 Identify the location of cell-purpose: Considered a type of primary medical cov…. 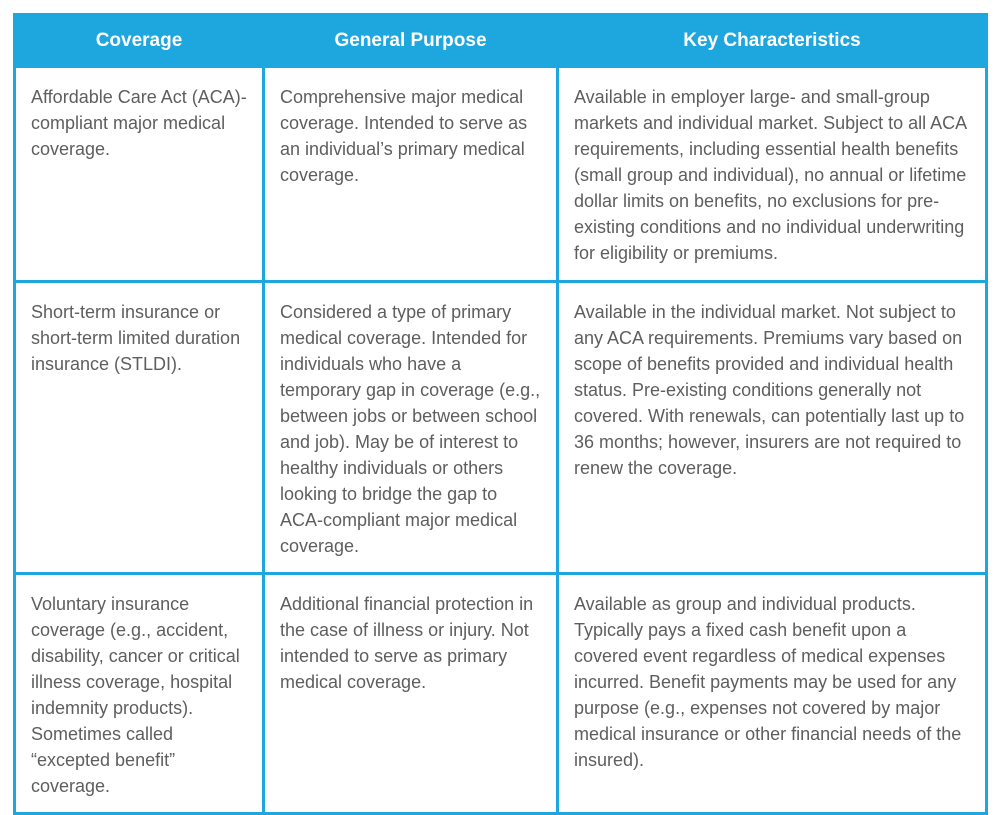
(410, 427).